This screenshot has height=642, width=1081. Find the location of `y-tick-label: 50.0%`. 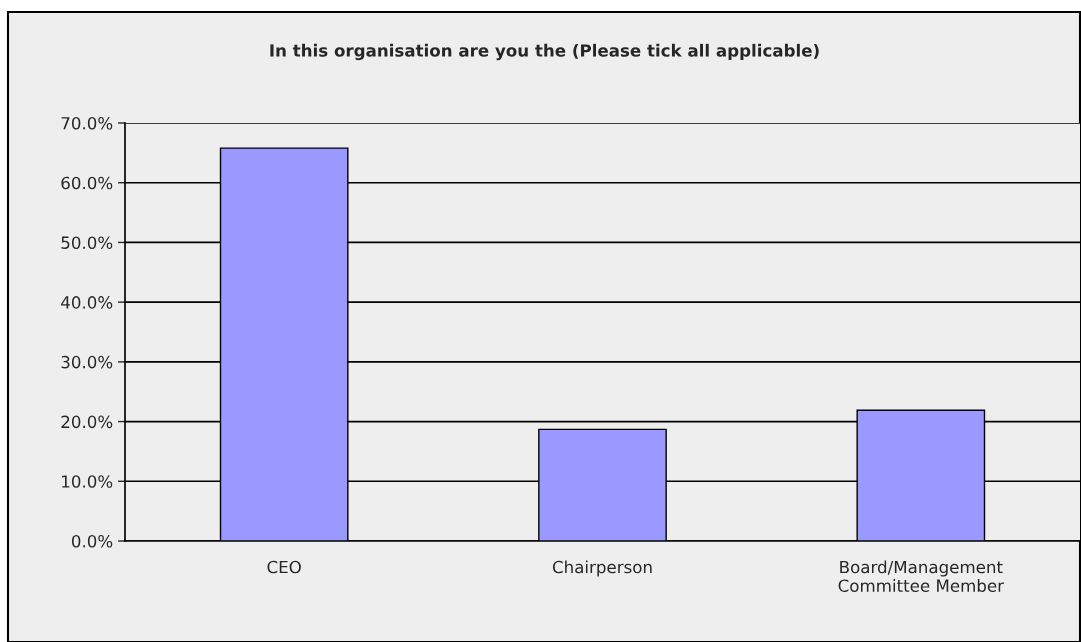

y-tick-label: 50.0% is located at coordinates (87, 242).